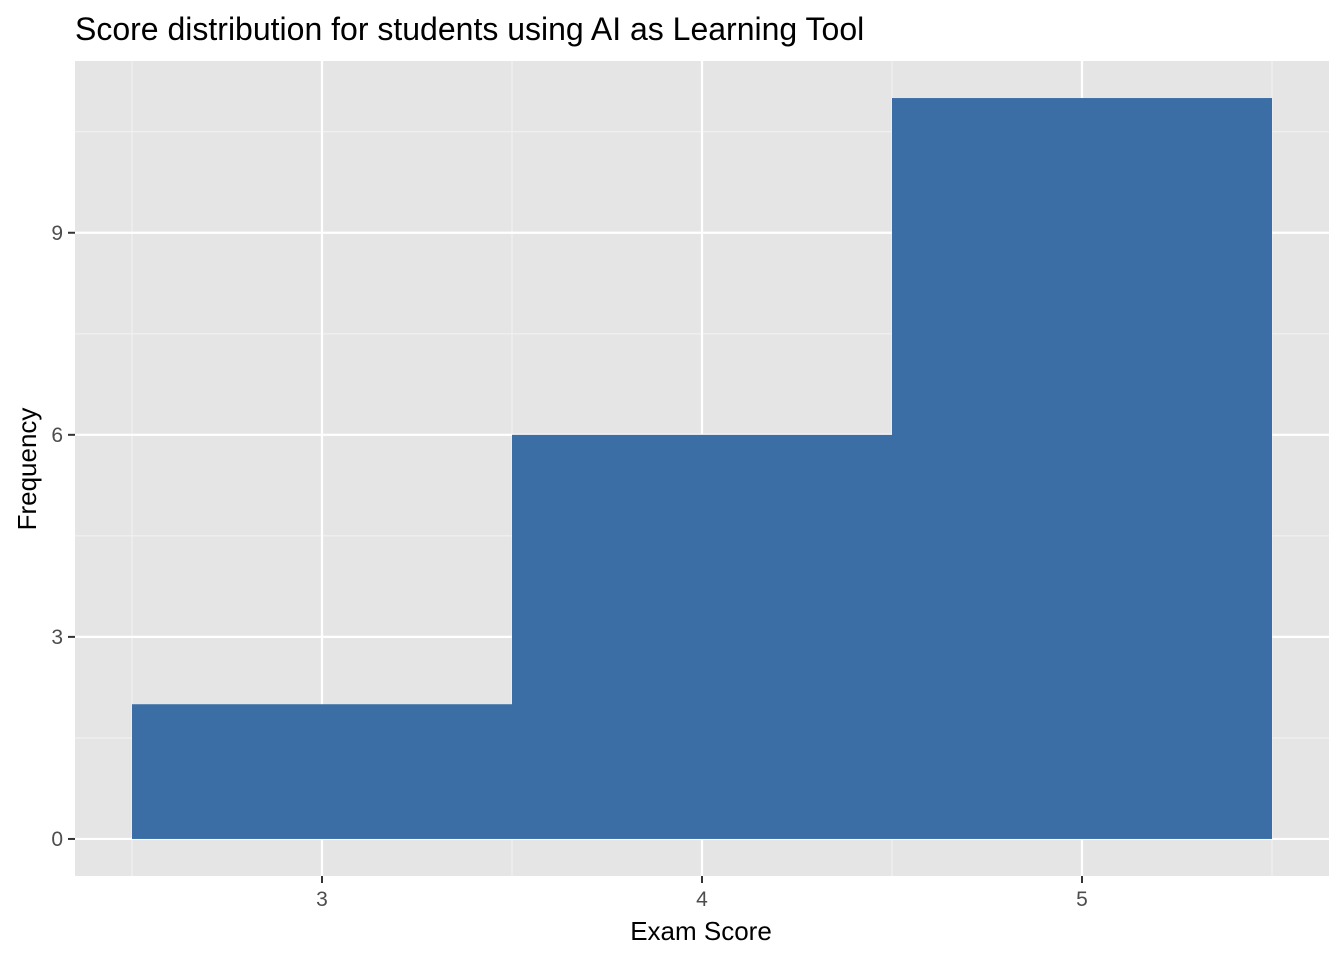 This screenshot has width=1344, height=960. Describe the element at coordinates (57, 435) in the screenshot. I see `y-tick-label: 6` at that location.